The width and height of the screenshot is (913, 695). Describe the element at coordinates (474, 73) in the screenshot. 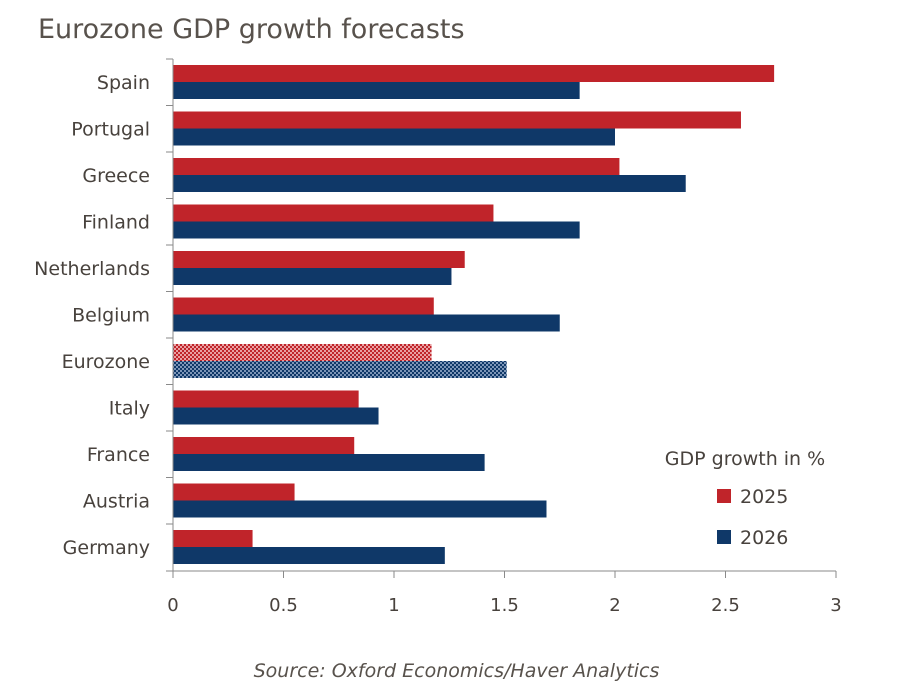

I see `bar-spain-2025` at that location.